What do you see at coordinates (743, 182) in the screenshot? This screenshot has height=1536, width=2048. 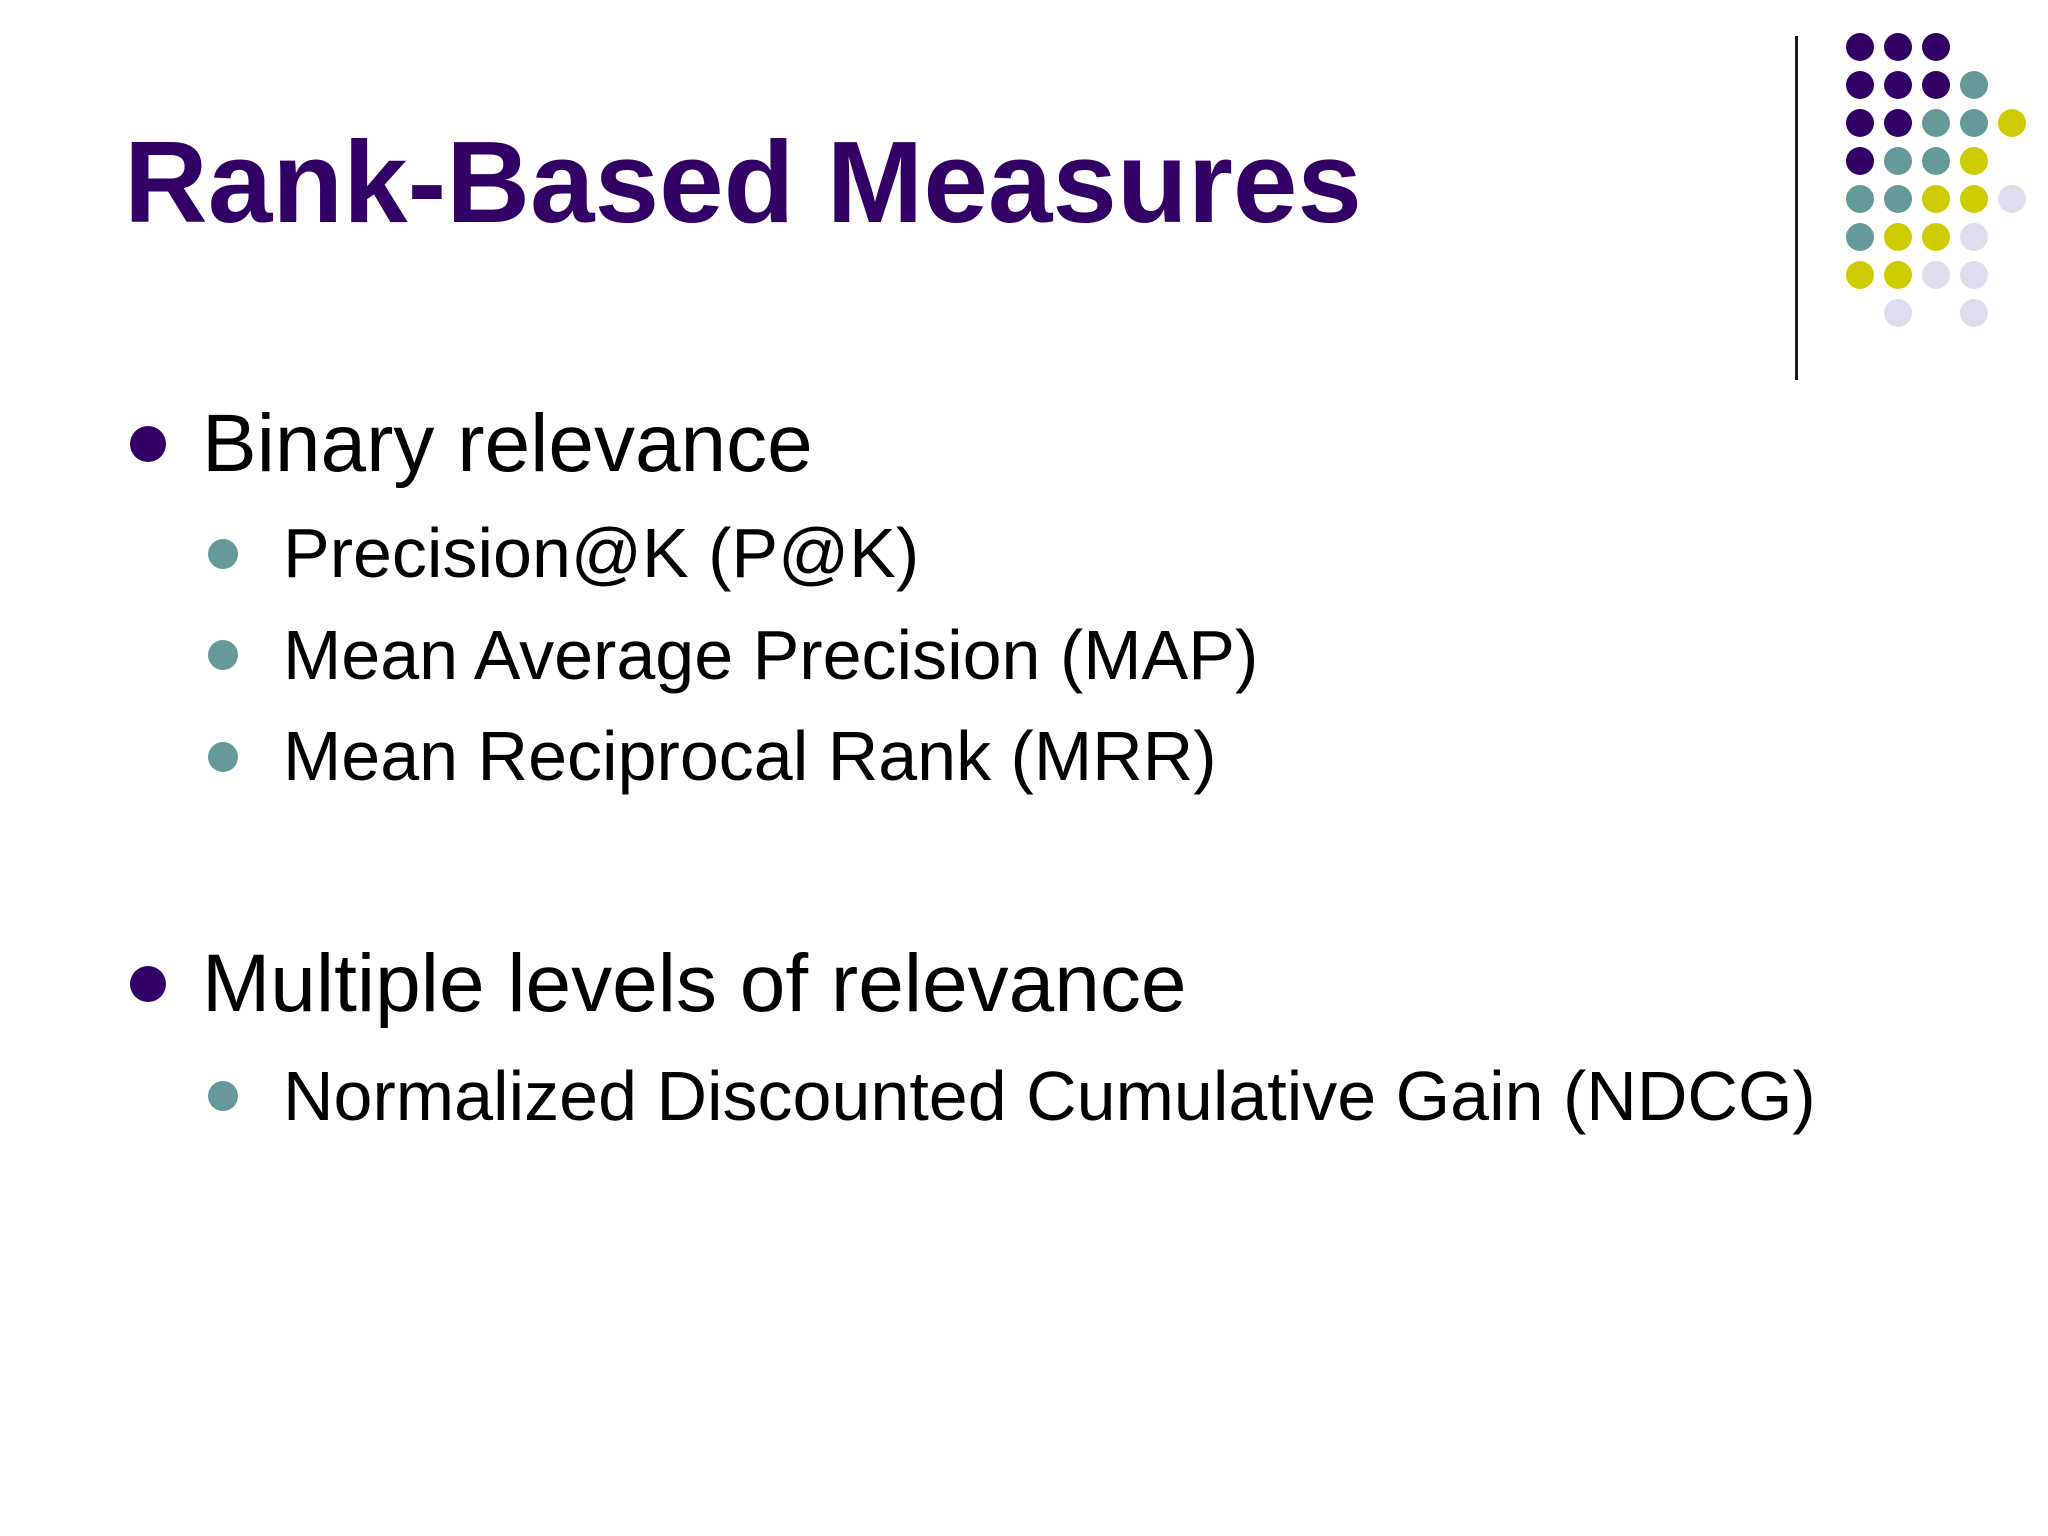 I see `slide-title: Rank-Based Measures` at bounding box center [743, 182].